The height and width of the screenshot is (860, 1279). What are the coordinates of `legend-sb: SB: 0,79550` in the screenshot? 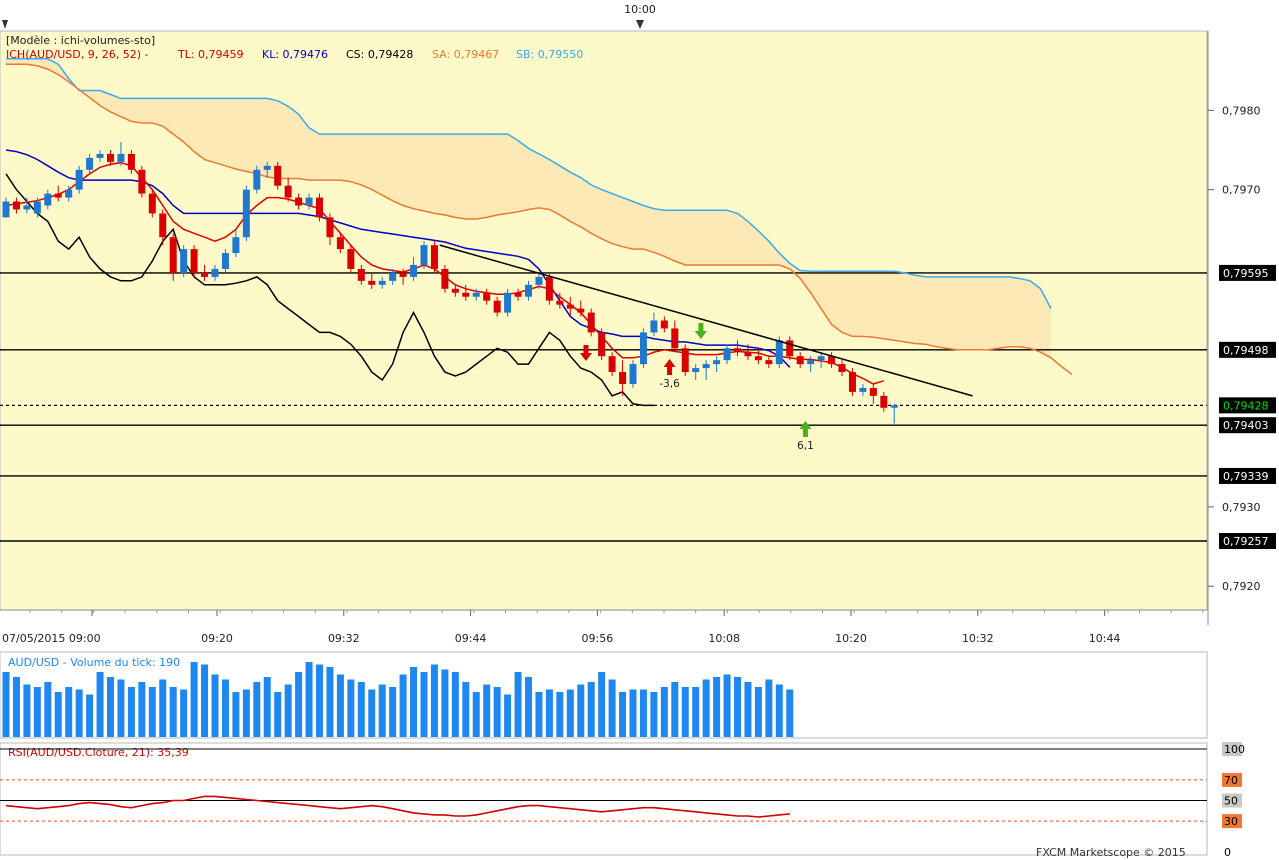 It's located at (549, 54).